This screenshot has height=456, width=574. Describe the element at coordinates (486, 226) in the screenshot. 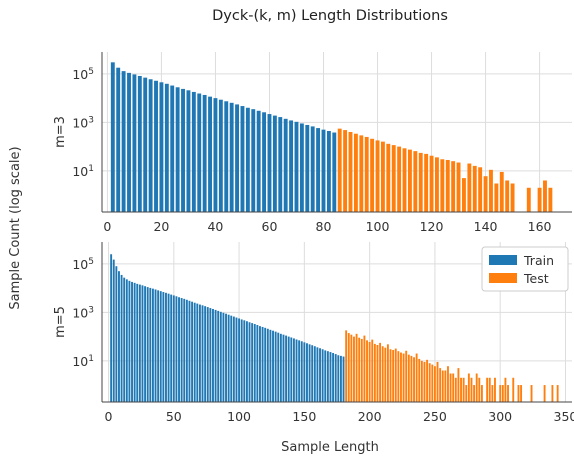

I see `x-tick-label: 140` at that location.